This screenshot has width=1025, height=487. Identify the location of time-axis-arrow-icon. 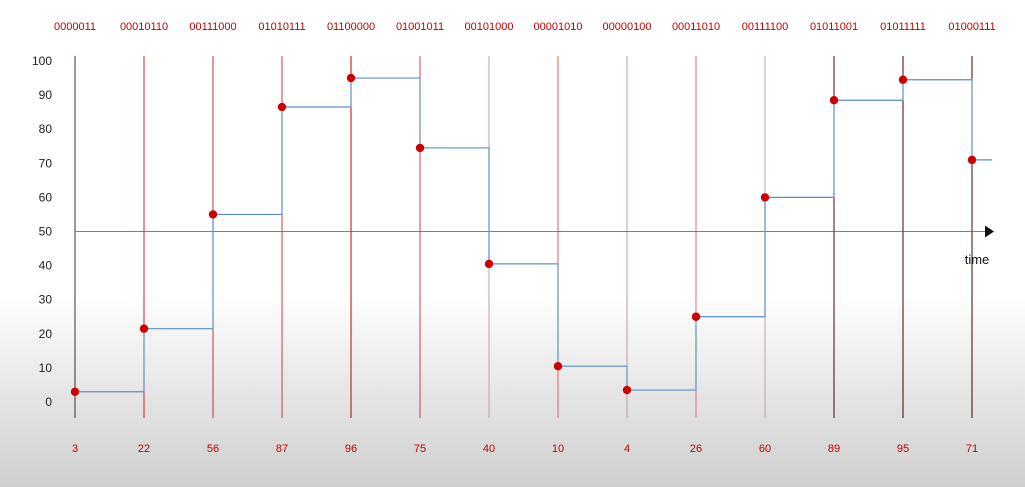
(989, 231).